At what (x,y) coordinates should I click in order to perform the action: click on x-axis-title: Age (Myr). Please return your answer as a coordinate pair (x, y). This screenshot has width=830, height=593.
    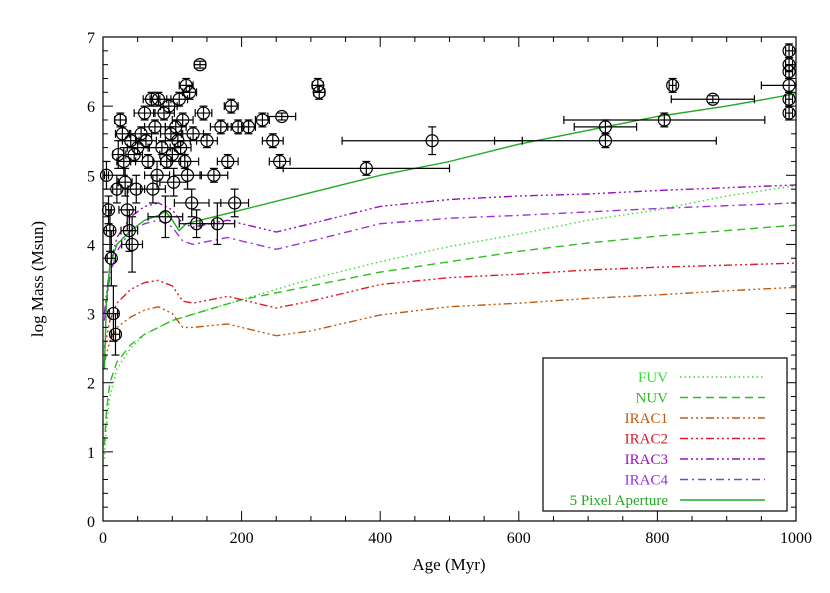
    Looking at the image, I should click on (448, 564).